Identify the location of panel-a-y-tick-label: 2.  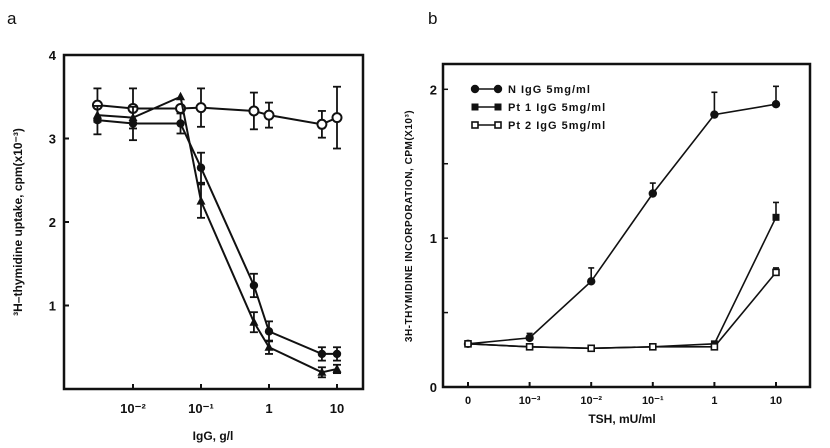
(52, 222).